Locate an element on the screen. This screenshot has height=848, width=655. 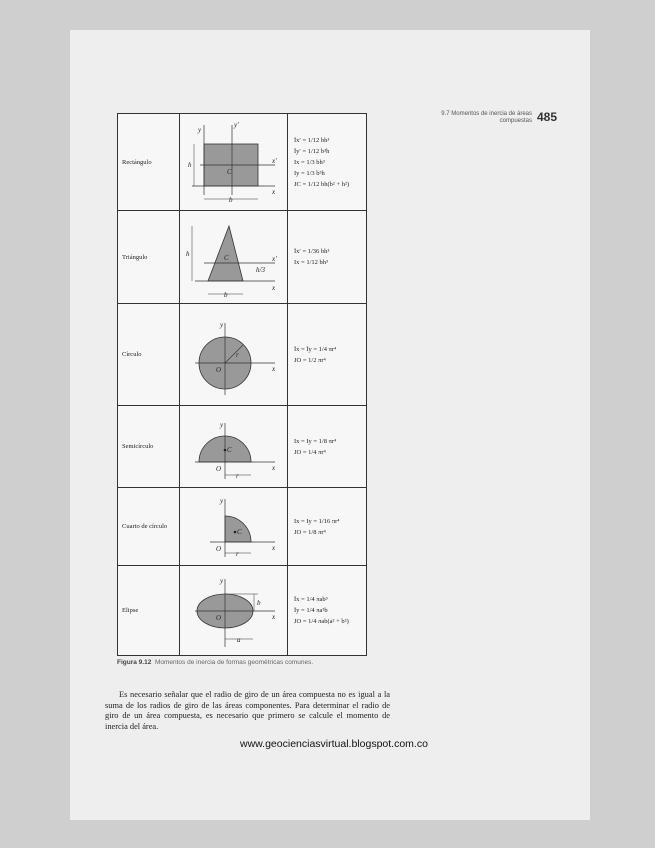
shape-name: Cuarto de círculo is located at coordinates (148, 526).